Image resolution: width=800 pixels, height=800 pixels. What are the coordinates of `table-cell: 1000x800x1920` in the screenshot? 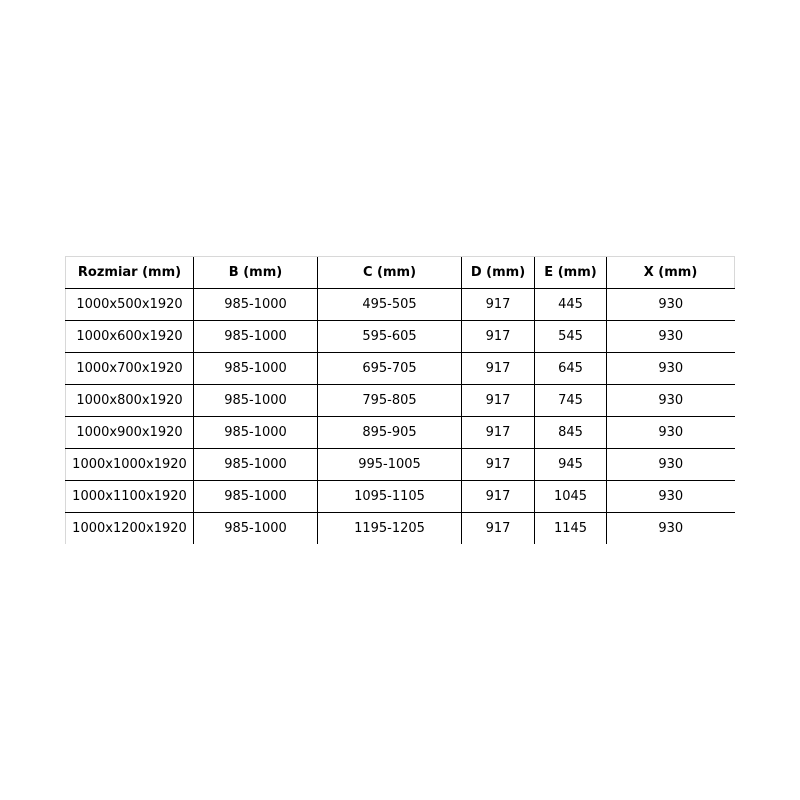 It's located at (129, 400).